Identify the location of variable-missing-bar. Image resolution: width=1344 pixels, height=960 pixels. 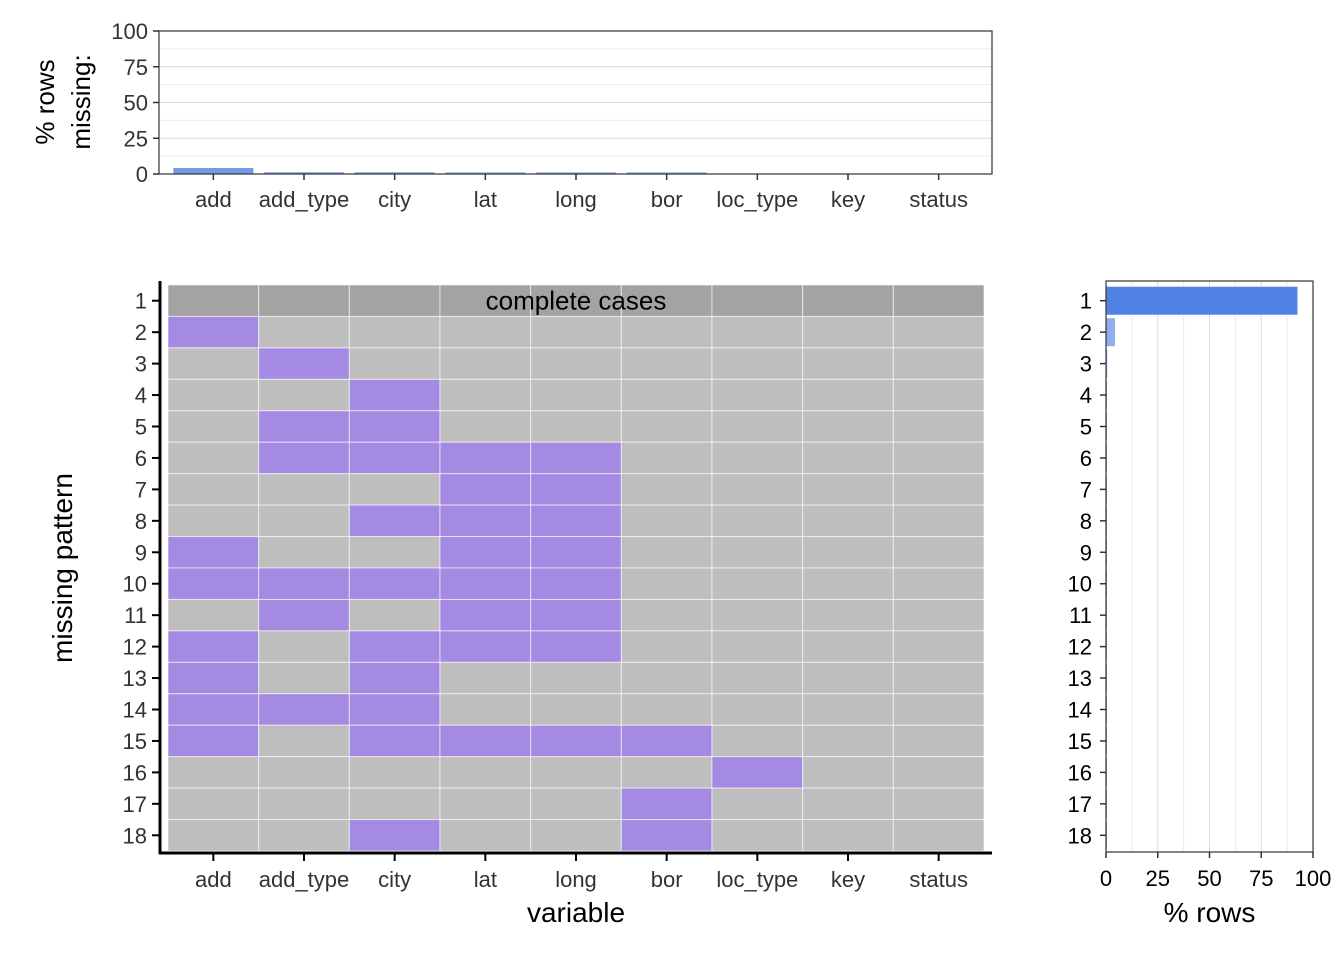
(213, 170).